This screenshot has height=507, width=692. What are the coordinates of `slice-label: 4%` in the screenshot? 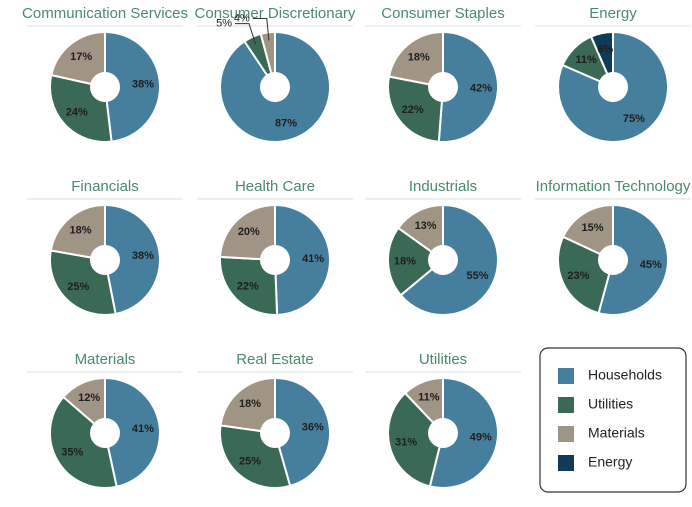 It's located at (242, 18).